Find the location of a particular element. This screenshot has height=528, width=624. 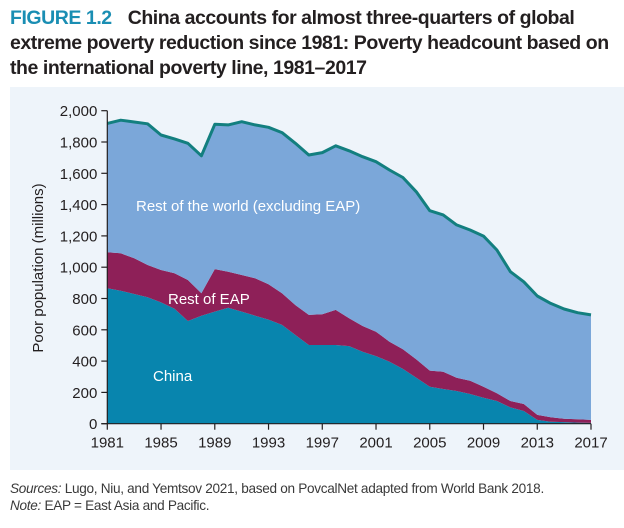

note-text: EAP = East Asia and Pacific. is located at coordinates (125, 505).